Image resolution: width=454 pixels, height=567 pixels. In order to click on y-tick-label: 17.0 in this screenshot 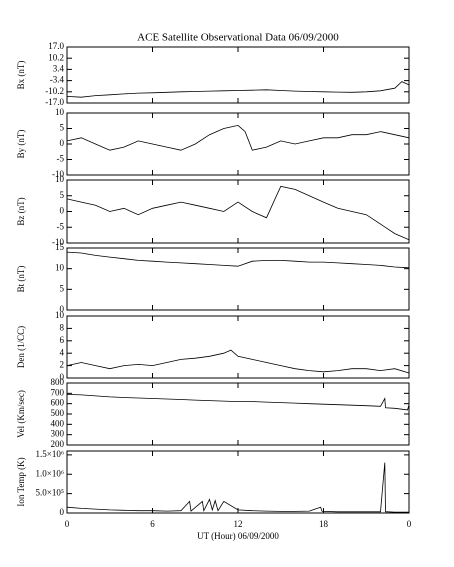, I will do `click(56, 46)`.